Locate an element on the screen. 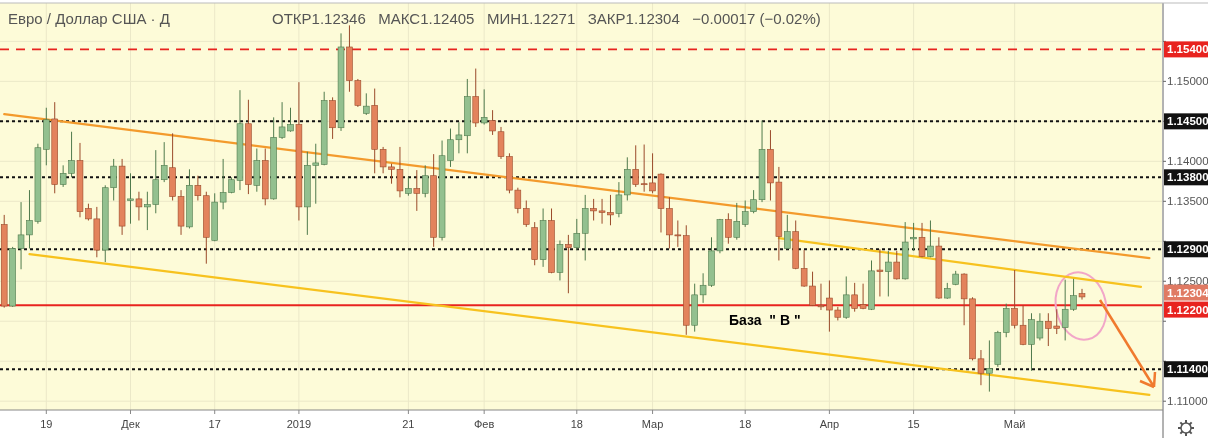 The height and width of the screenshot is (438, 1208). y-tick-label: 1.15000 is located at coordinates (1187, 81).